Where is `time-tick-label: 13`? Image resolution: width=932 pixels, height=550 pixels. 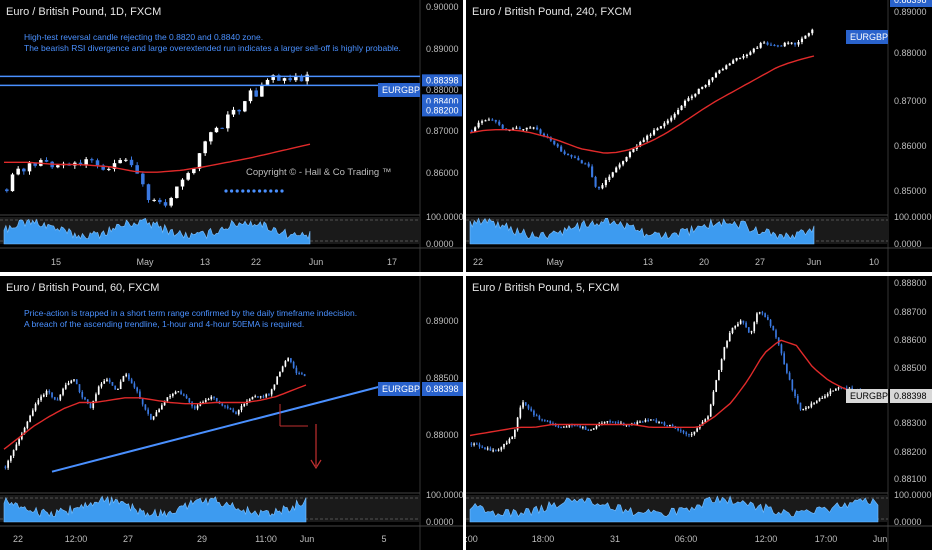 time-tick-label: 13 is located at coordinates (205, 262).